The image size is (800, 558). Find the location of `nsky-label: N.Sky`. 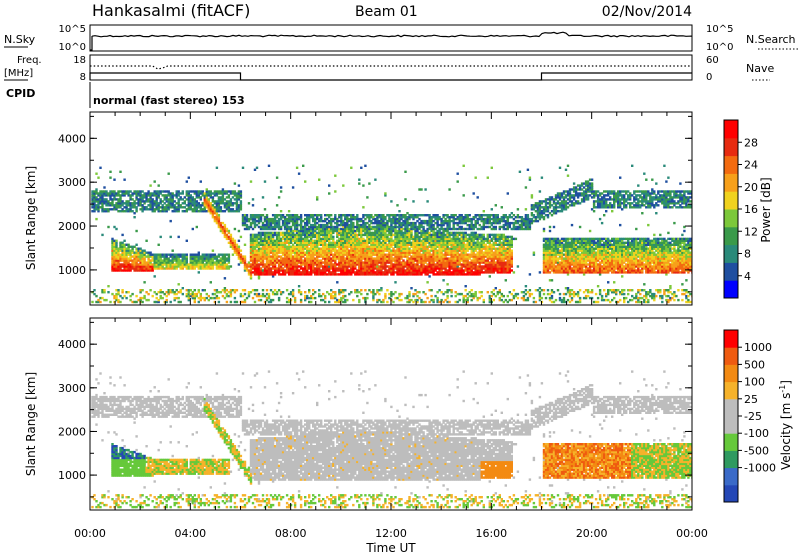

nsky-label: N.Sky is located at coordinates (20, 39).